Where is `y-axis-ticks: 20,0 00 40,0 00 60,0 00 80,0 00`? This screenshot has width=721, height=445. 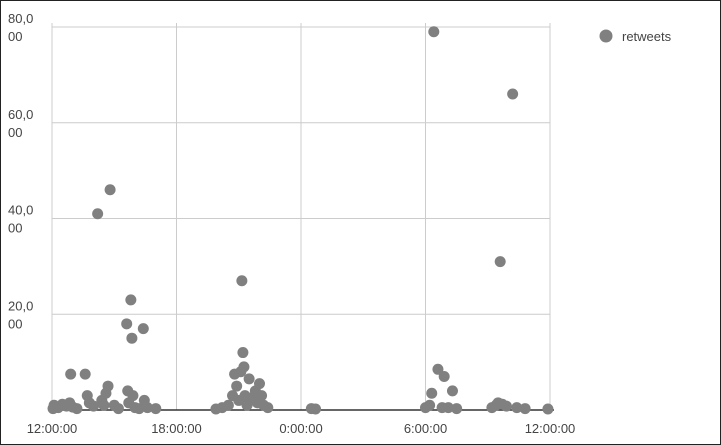
y-axis-ticks: 20,0 00 40,0 00 60,0 00 80,0 00 is located at coordinates (20, 171).